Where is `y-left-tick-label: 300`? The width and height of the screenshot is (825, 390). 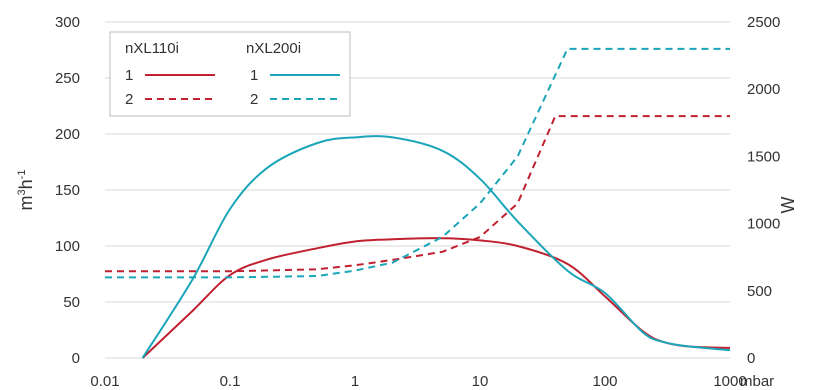 y-left-tick-label: 300 is located at coordinates (67, 22).